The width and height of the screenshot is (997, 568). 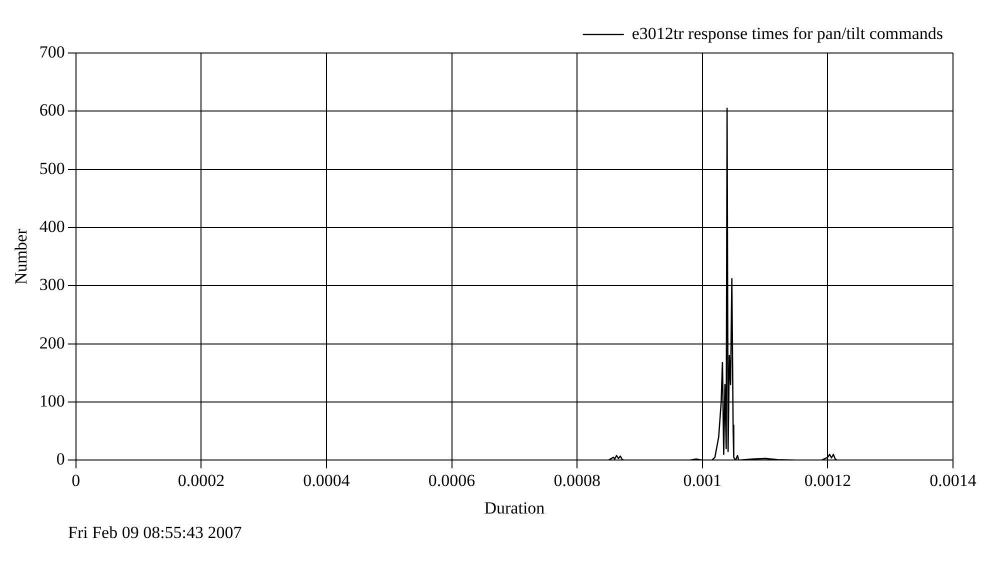 What do you see at coordinates (52, 168) in the screenshot?
I see `y-tick-label: 500` at bounding box center [52, 168].